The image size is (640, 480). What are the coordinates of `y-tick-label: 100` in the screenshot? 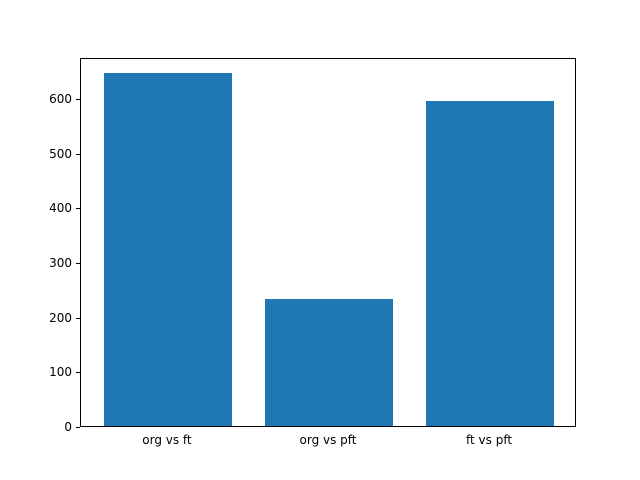 It's located at (60, 372).